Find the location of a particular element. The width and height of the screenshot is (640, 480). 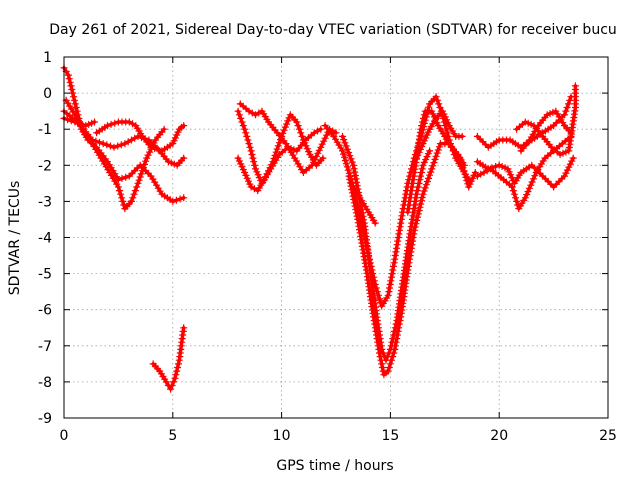

y-tick-label-4: -3 is located at coordinates (45, 202).